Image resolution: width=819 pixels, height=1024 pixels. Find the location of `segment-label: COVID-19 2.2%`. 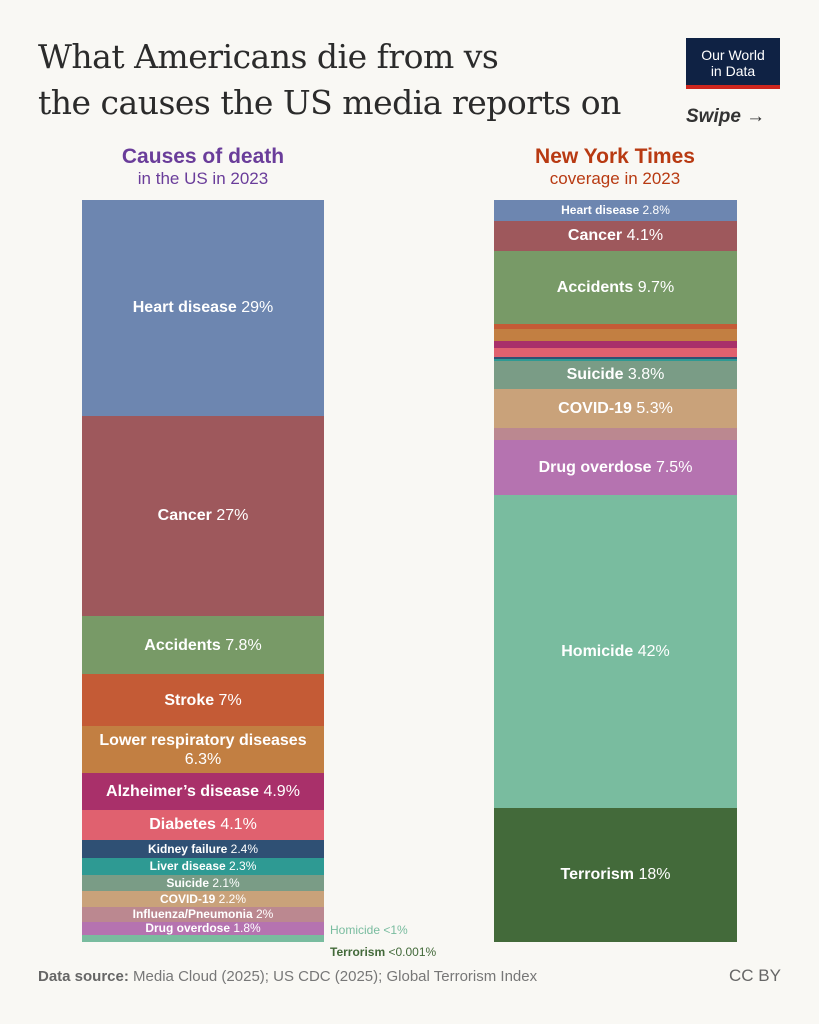

segment-label: COVID-19 2.2% is located at coordinates (203, 899).